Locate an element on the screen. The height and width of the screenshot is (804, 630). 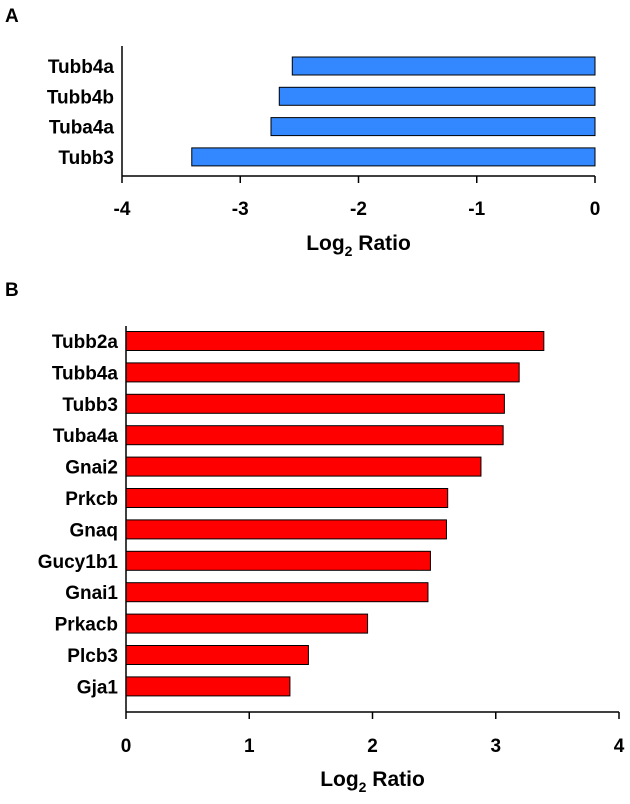
panel-a-x-title-main: Log is located at coordinates (325, 243).